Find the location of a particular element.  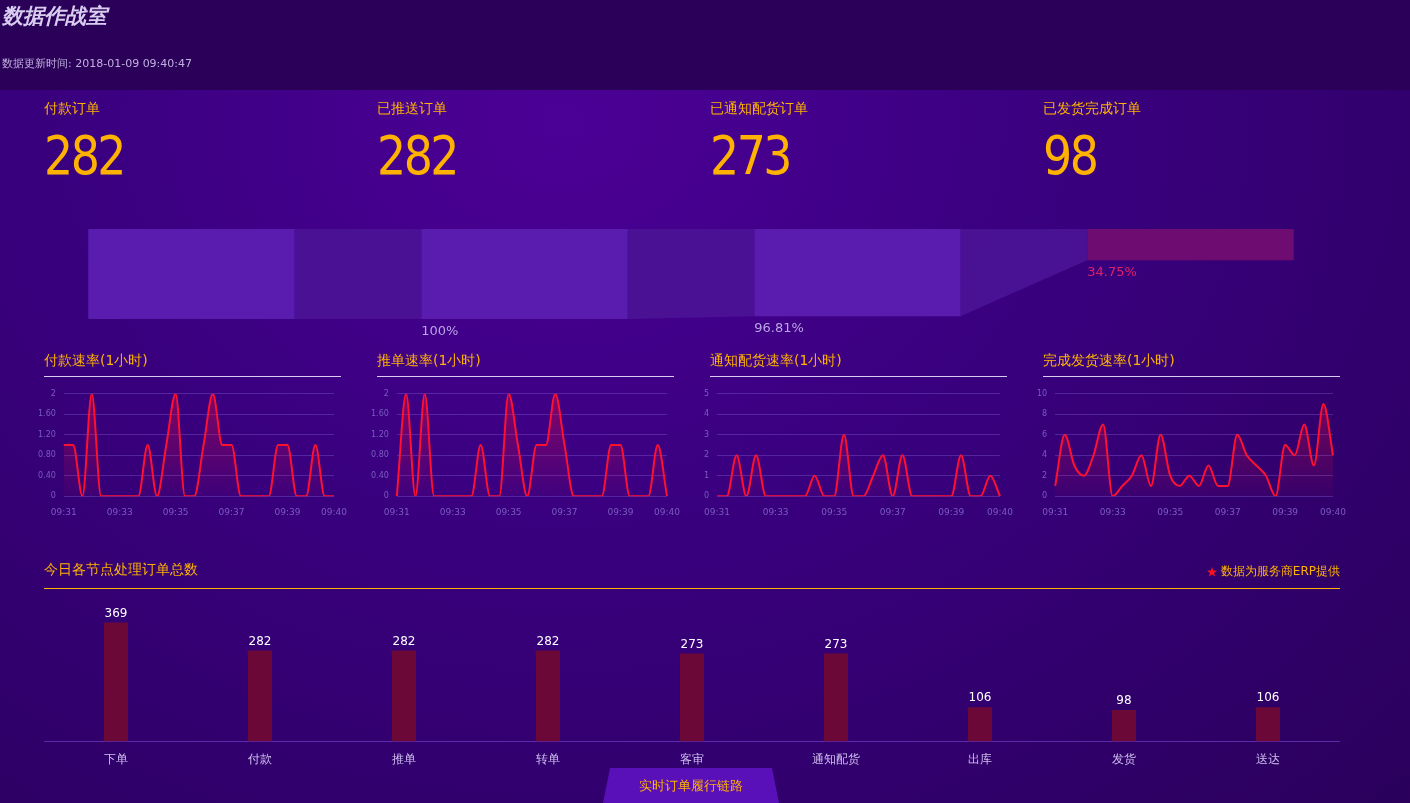

y-tick-label: 6 is located at coordinates (1045, 434).